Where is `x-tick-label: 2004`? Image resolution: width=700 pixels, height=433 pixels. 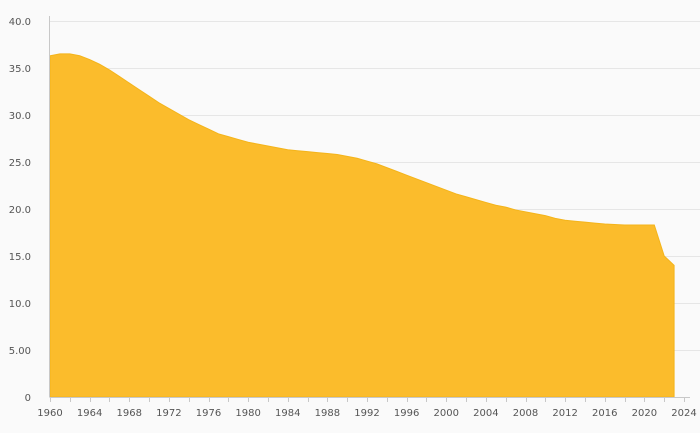
x-tick-label: 2004 is located at coordinates (485, 413).